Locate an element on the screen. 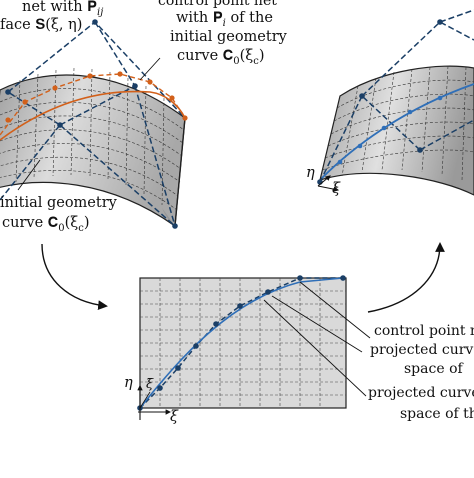 The height and width of the screenshot is (478, 474). parameter-projected-curve is located at coordinates (241, 343).